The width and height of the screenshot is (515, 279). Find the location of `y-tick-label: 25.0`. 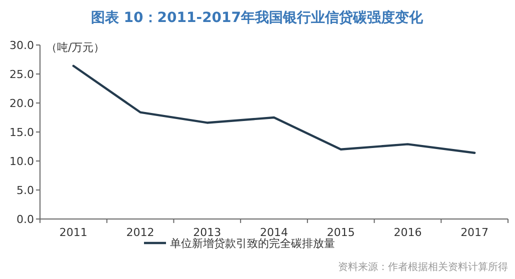

y-tick-label: 25.0 is located at coordinates (22, 74).